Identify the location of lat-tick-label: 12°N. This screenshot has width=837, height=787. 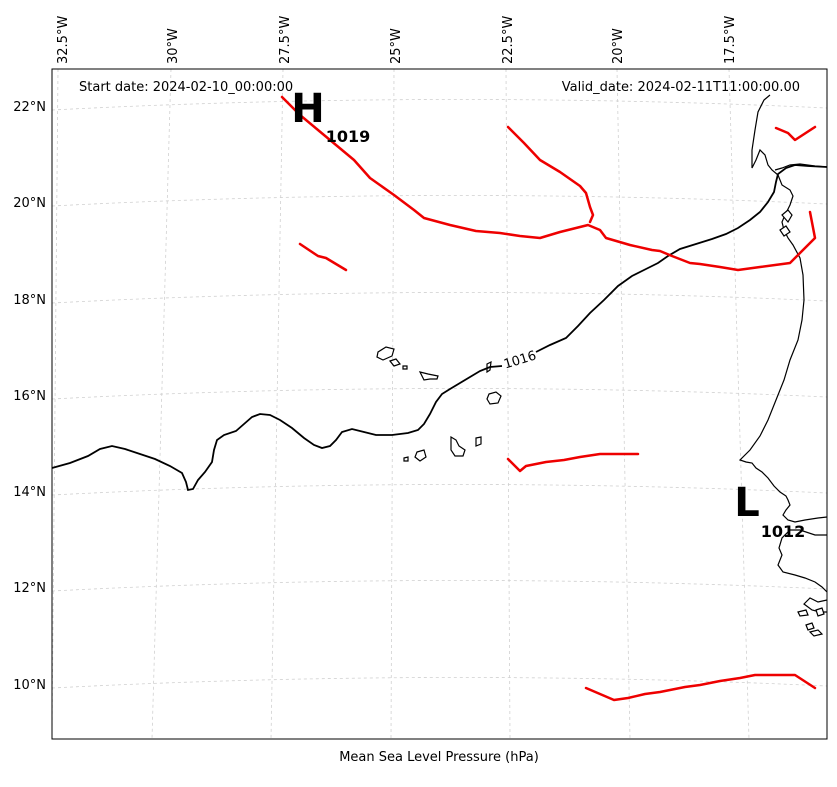
(29, 588).